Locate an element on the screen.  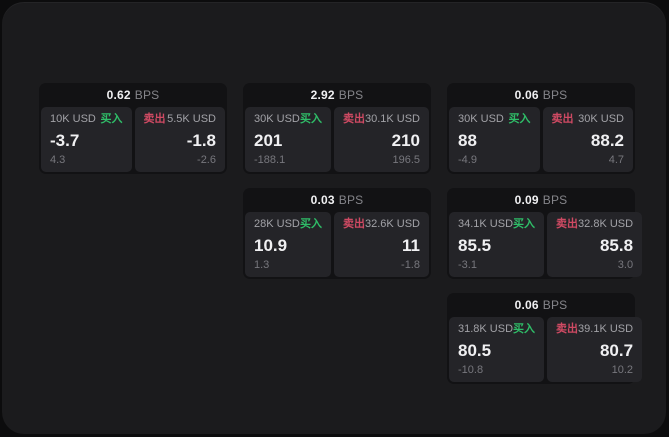
card-body: 30K USD 买入 88 -4.9 卖出 30K USD 88.2 4.7 is located at coordinates (541, 139).